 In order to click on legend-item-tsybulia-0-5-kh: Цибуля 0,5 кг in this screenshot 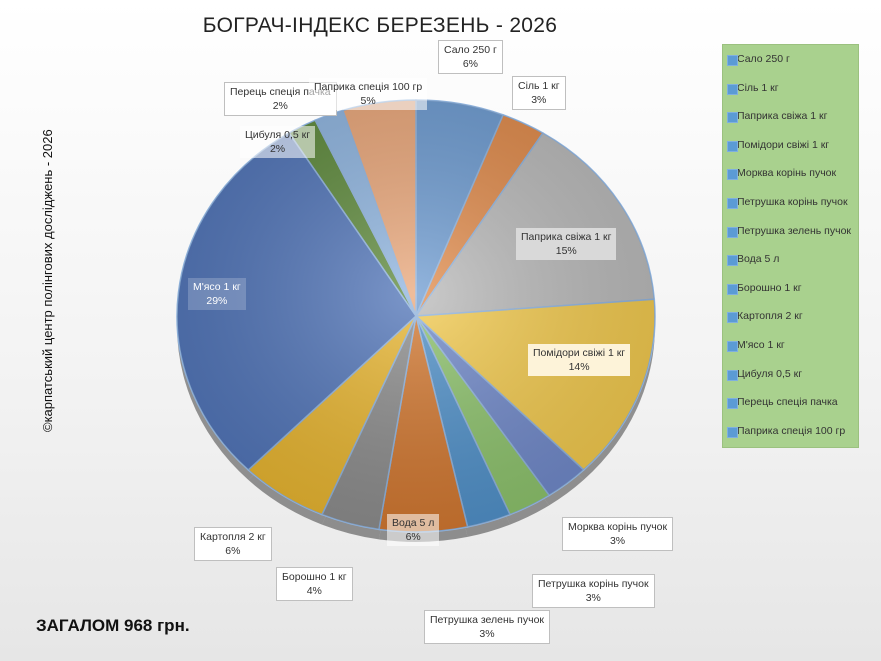, I will do `click(793, 374)`.